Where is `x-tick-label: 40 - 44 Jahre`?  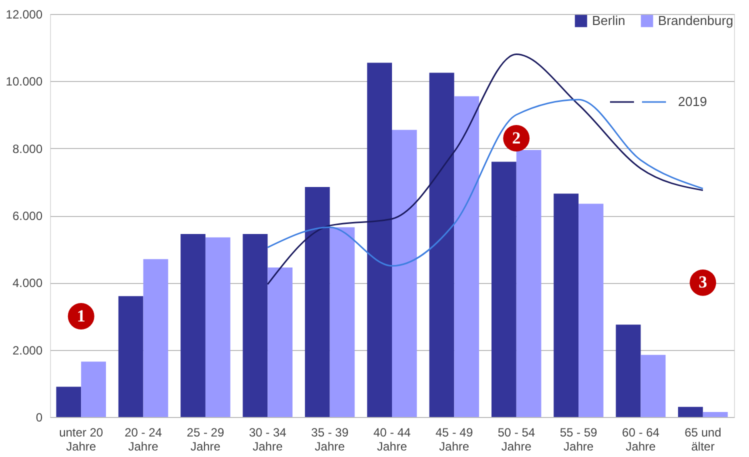
x-tick-label: 40 - 44 Jahre is located at coordinates (392, 440).